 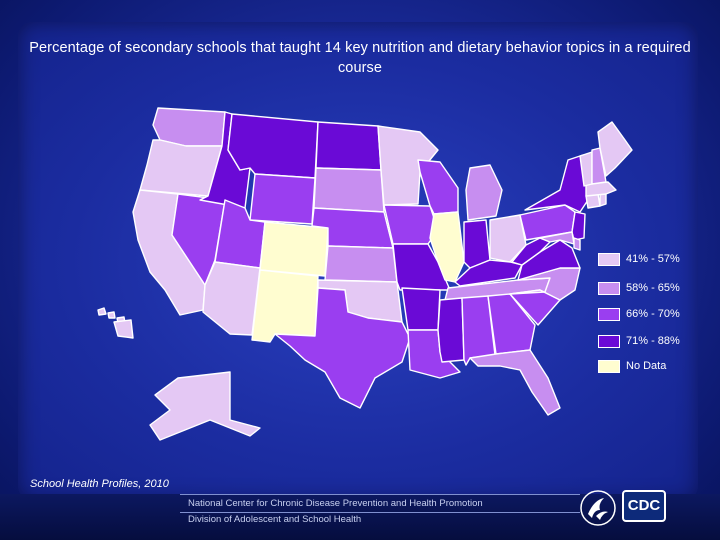 What do you see at coordinates (231, 298) in the screenshot?
I see `state-arizona` at bounding box center [231, 298].